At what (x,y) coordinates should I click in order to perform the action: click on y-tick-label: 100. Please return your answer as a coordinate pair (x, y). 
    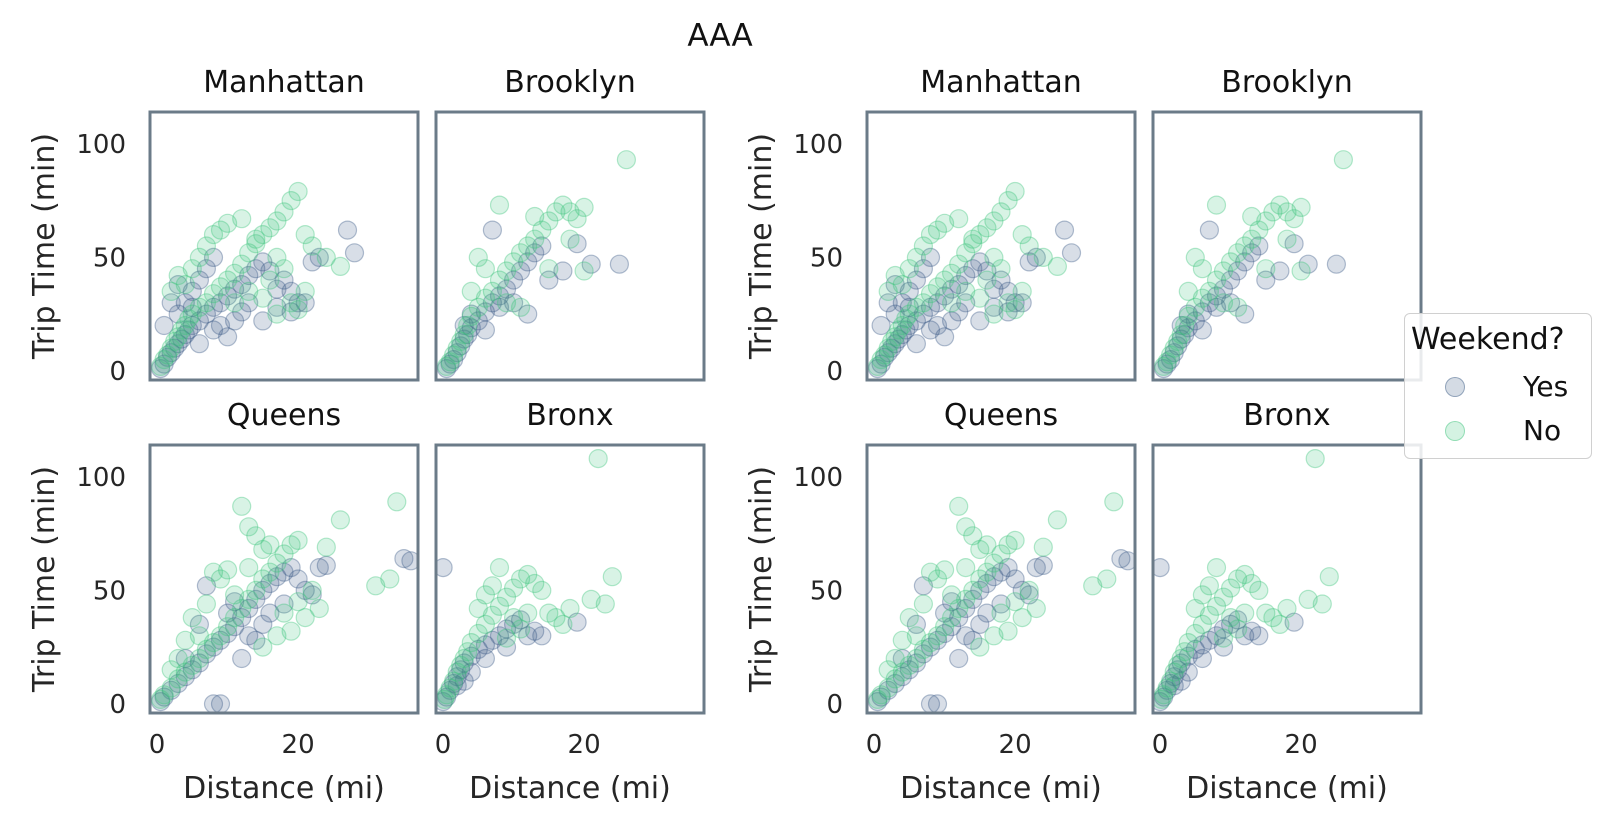
    Looking at the image, I should click on (818, 145).